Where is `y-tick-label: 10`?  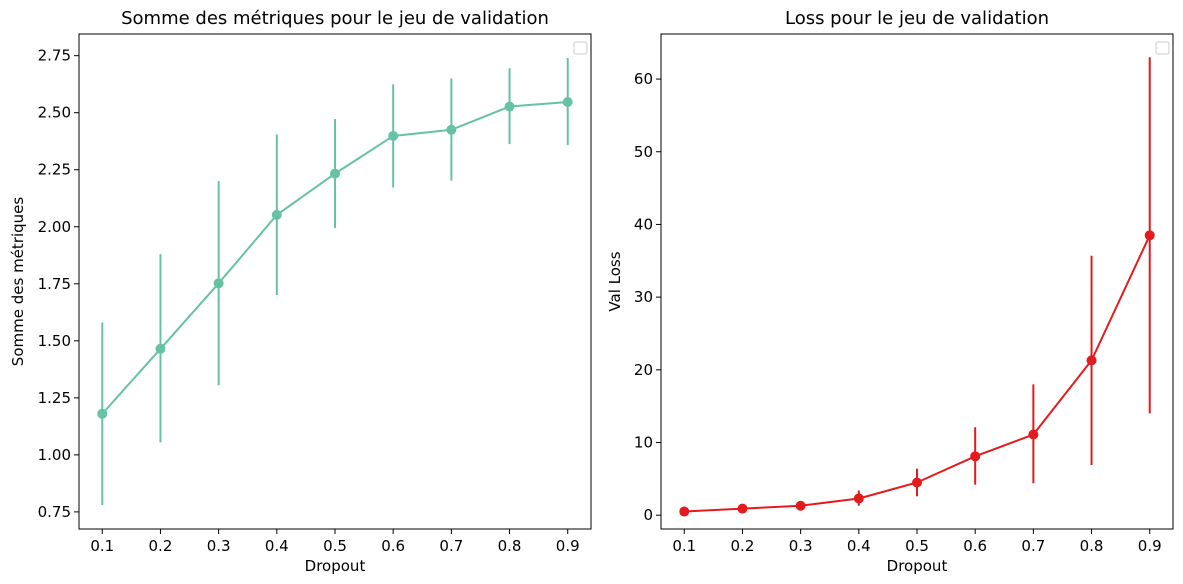
y-tick-label: 10 is located at coordinates (643, 443).